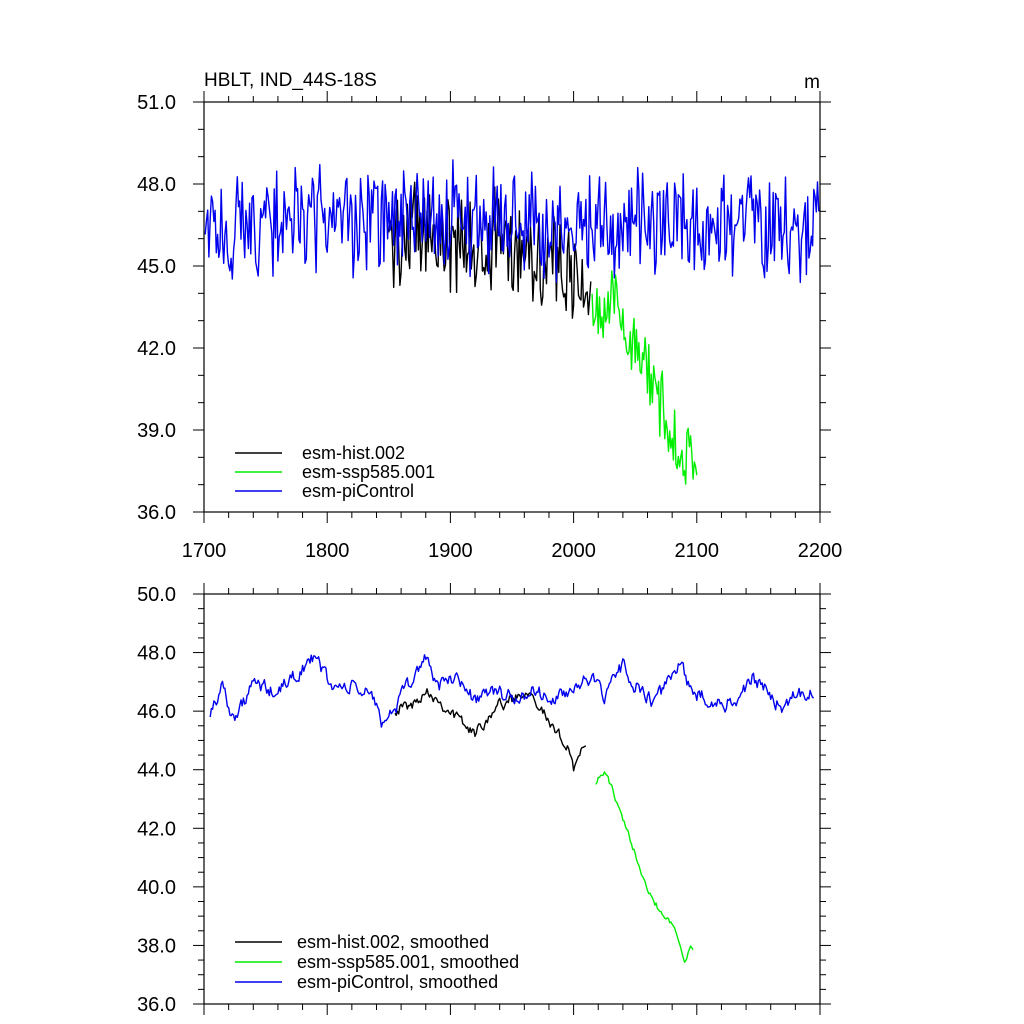  Describe the element at coordinates (490, 730) in the screenshot. I see `series-line-hist` at that location.